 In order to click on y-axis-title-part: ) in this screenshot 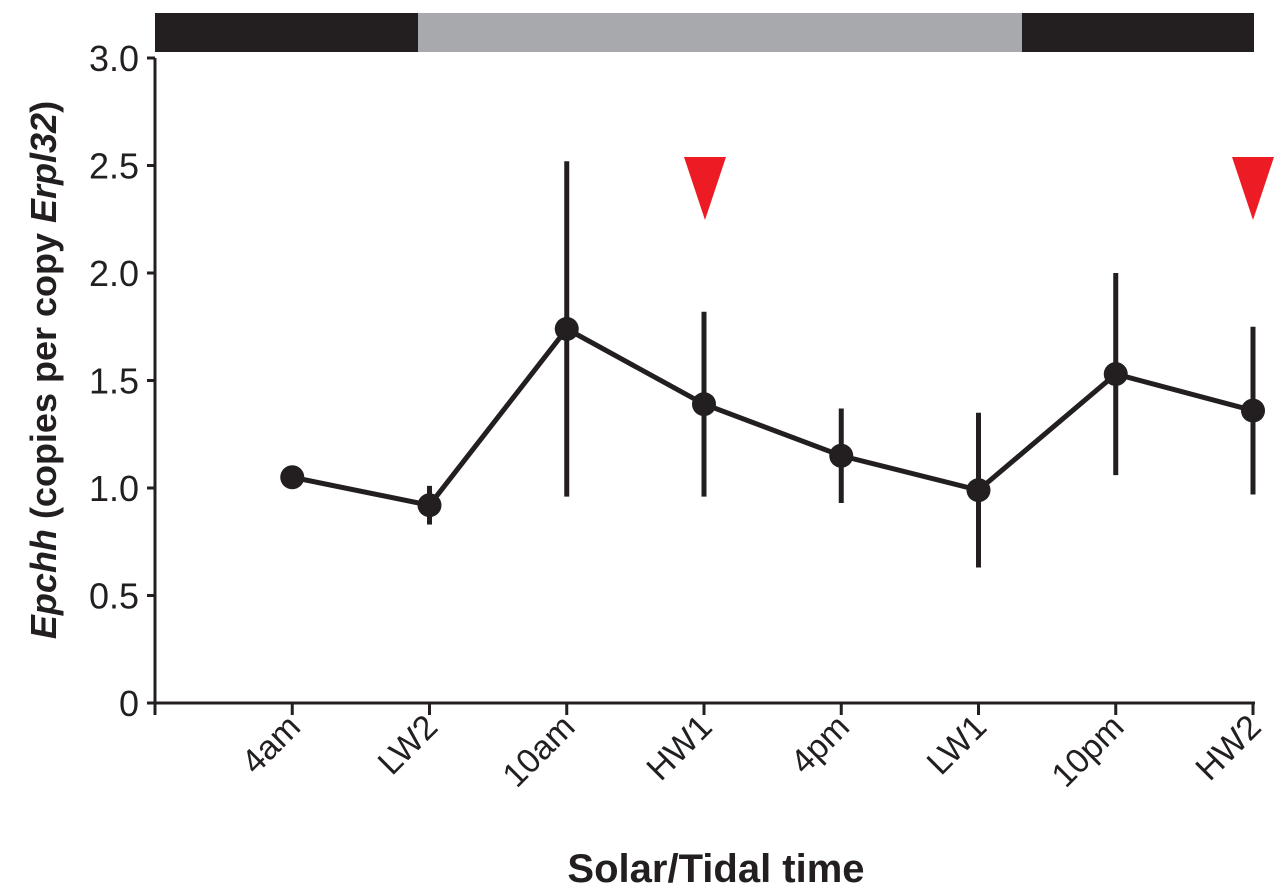, I will do `click(43, 107)`.